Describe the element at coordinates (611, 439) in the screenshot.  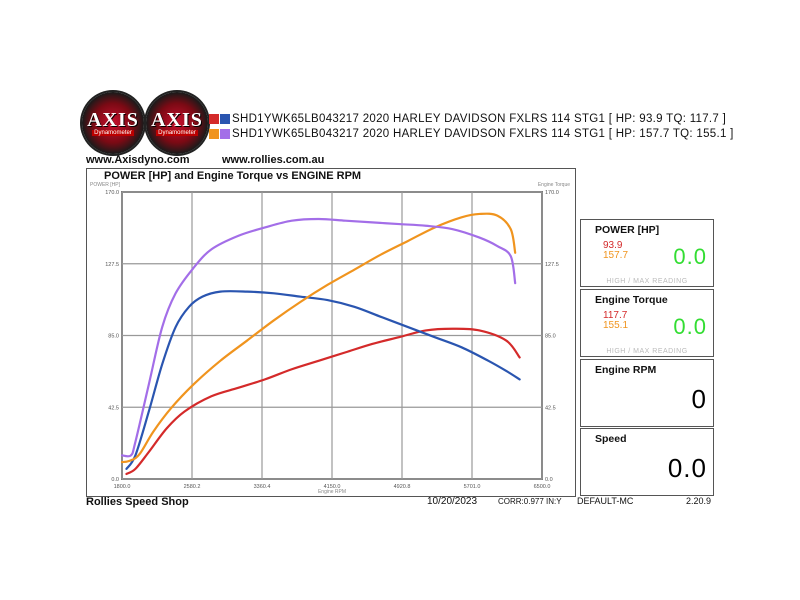
I see `panel-title: Speed` at that location.